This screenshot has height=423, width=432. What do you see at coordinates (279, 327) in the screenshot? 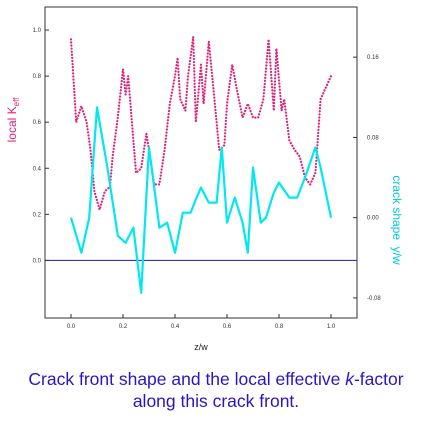
I see `x-tick-label: 0.8` at bounding box center [279, 327].